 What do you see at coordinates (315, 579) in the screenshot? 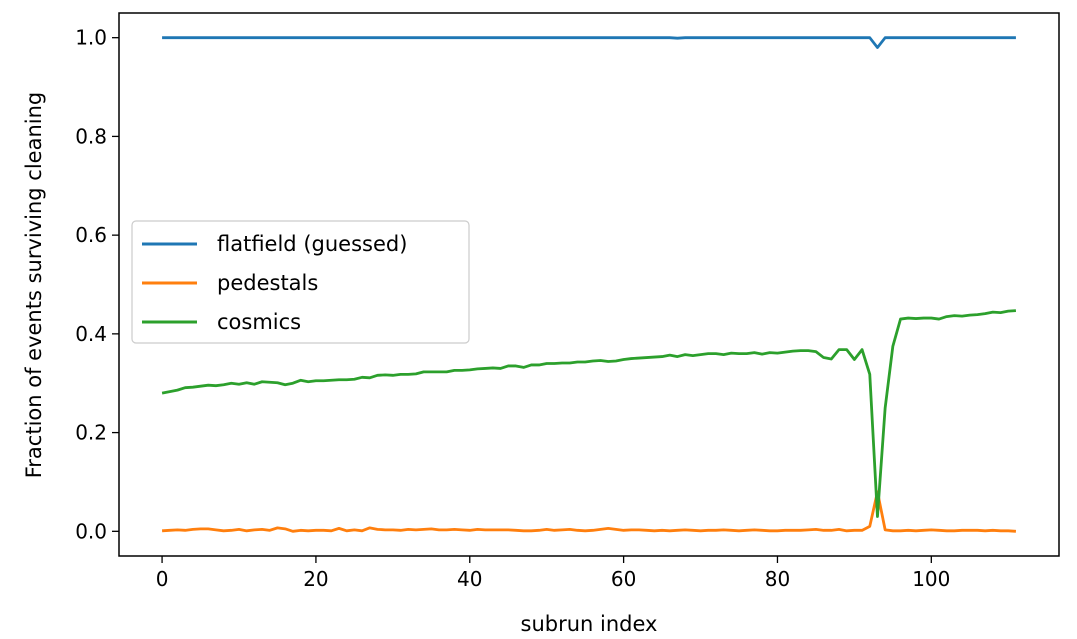
I see `x-tick-label: 20` at bounding box center [315, 579].